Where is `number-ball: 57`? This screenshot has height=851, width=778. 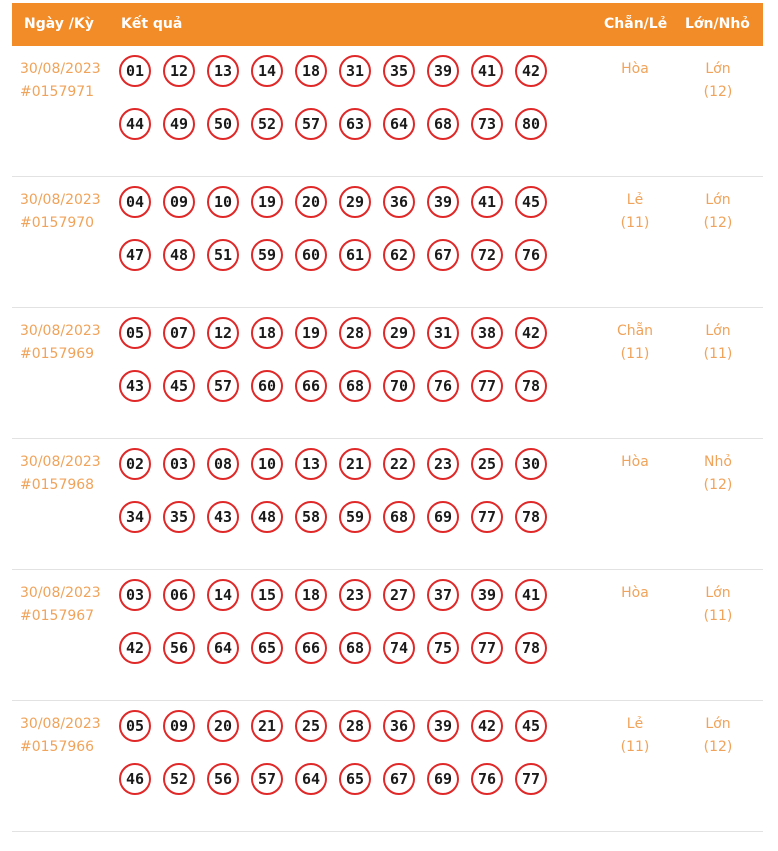
number-ball: 57 is located at coordinates (311, 124).